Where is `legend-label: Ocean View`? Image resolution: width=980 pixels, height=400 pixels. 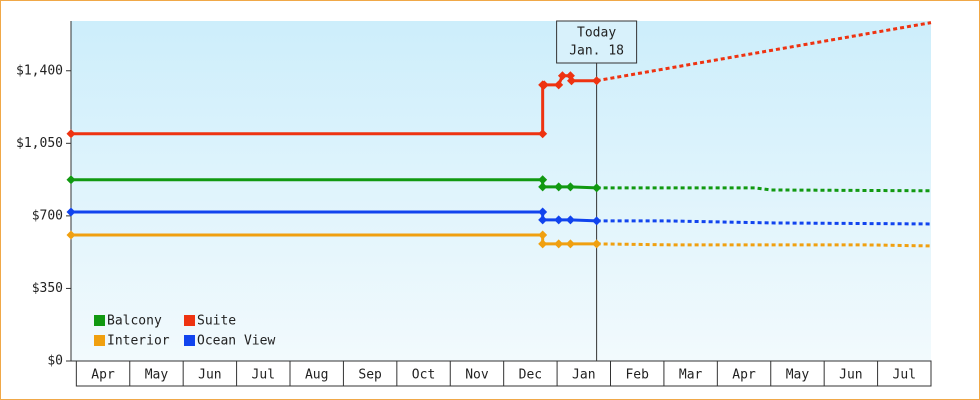
legend-label: Ocean View is located at coordinates (236, 341).